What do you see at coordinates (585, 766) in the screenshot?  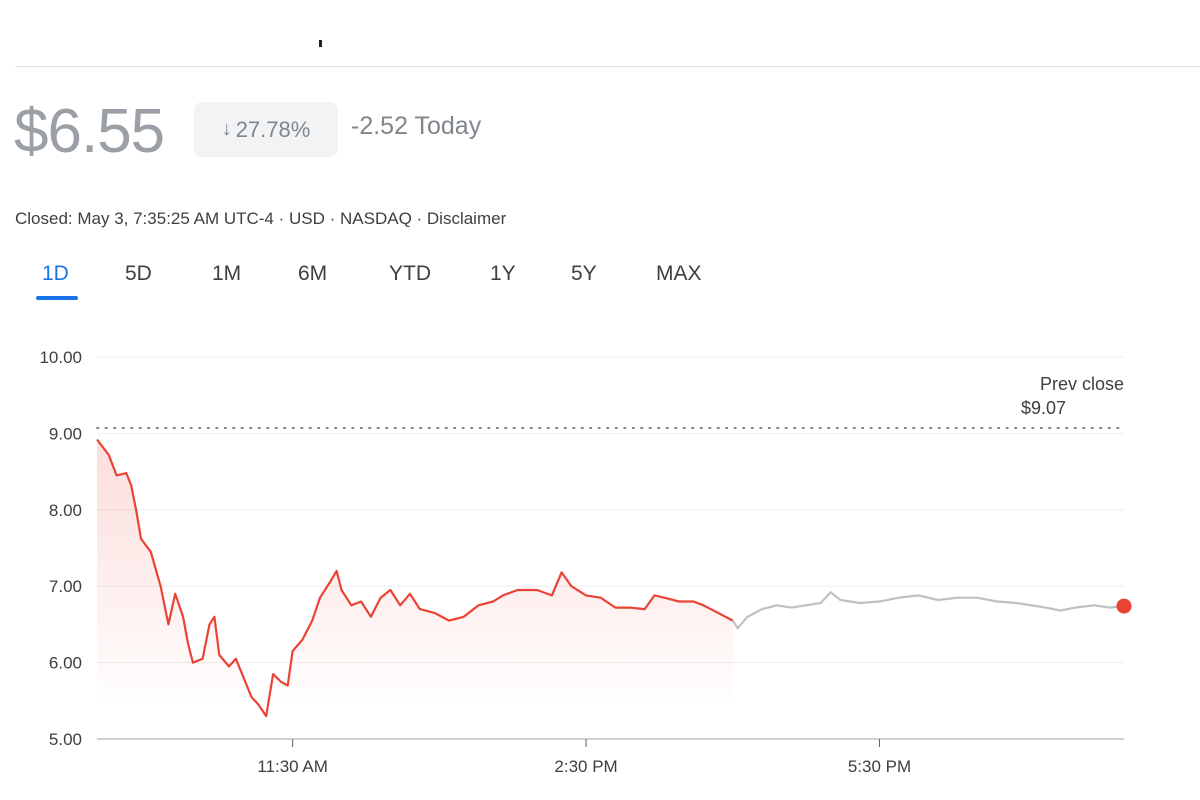 I see `x-tick-label: 2:30 PM` at bounding box center [585, 766].